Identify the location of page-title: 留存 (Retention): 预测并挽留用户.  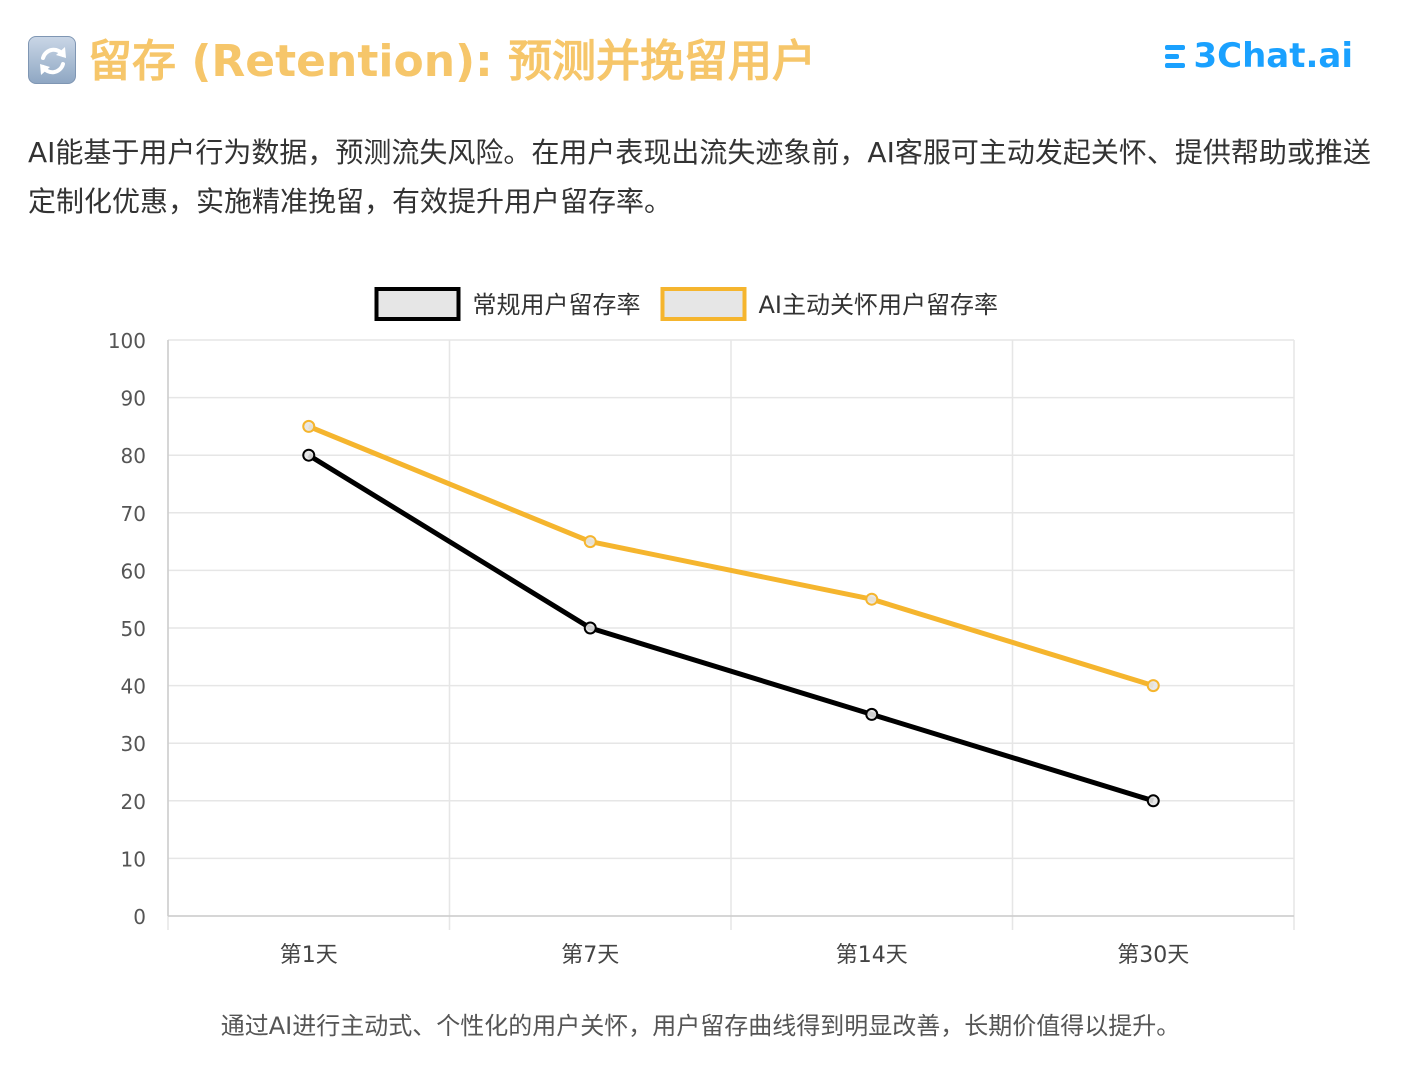
(452, 61).